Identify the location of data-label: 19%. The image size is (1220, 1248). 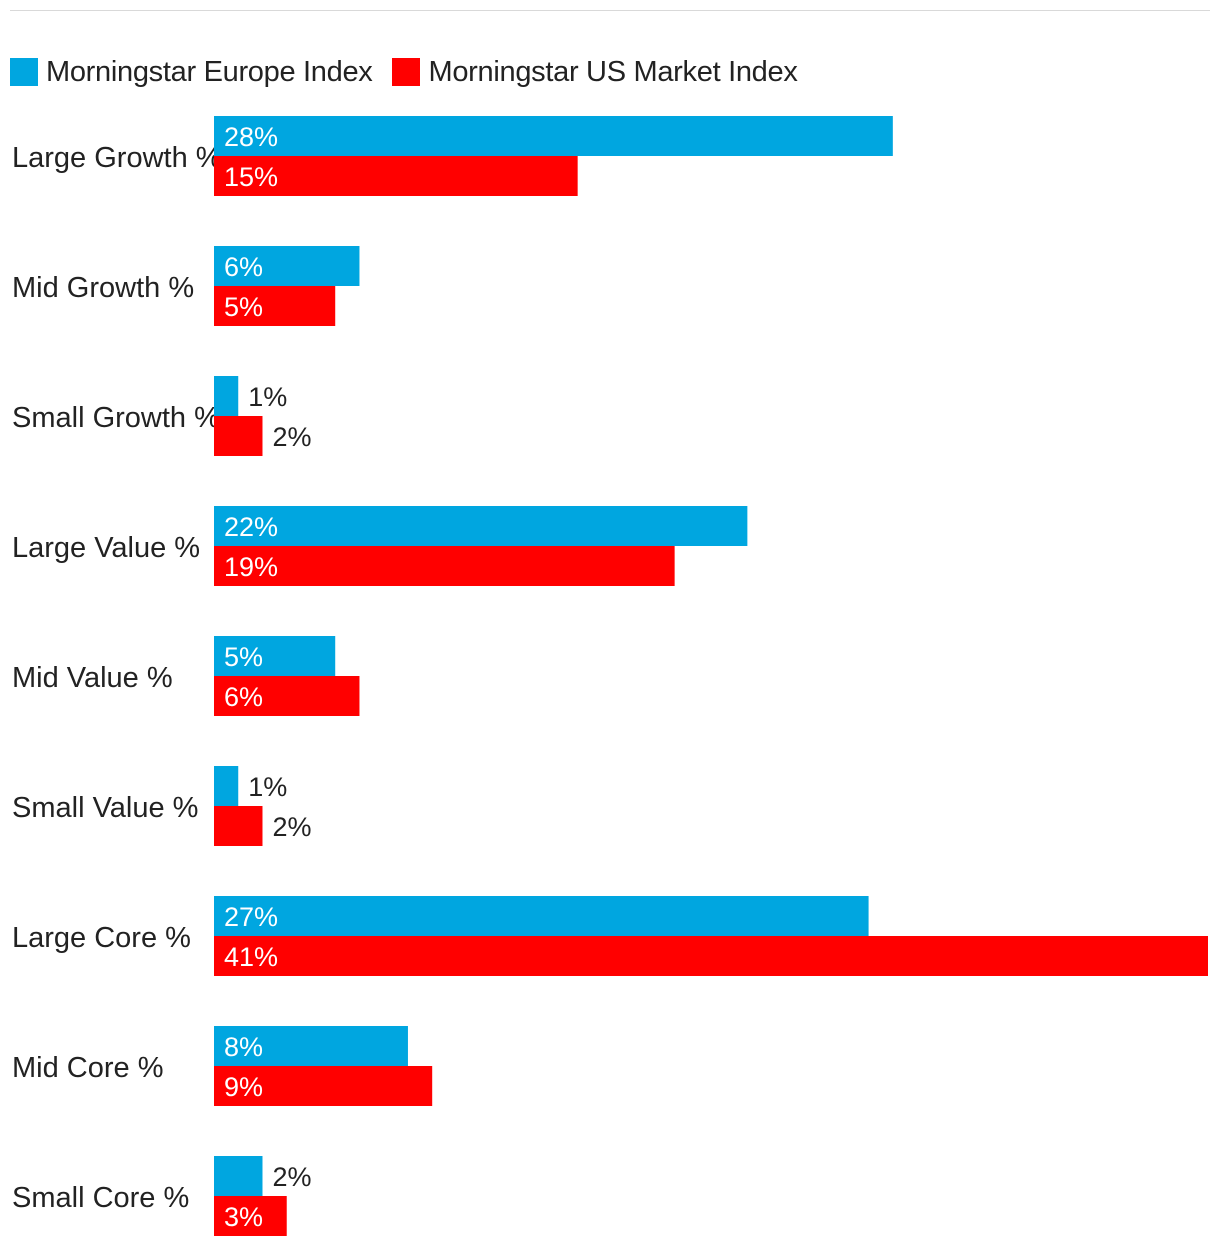
(251, 567).